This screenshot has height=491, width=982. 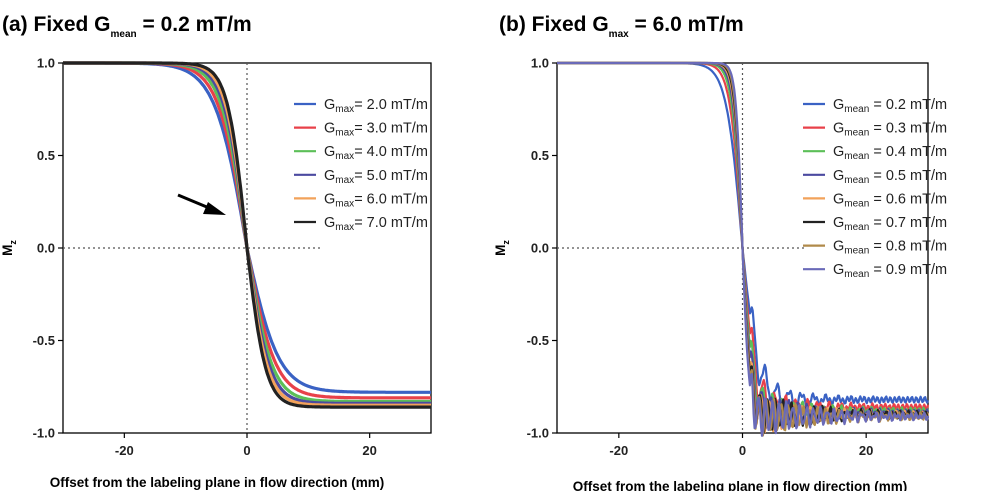 I want to click on panel-b-ytick-label: 0.0, so click(x=540, y=248).